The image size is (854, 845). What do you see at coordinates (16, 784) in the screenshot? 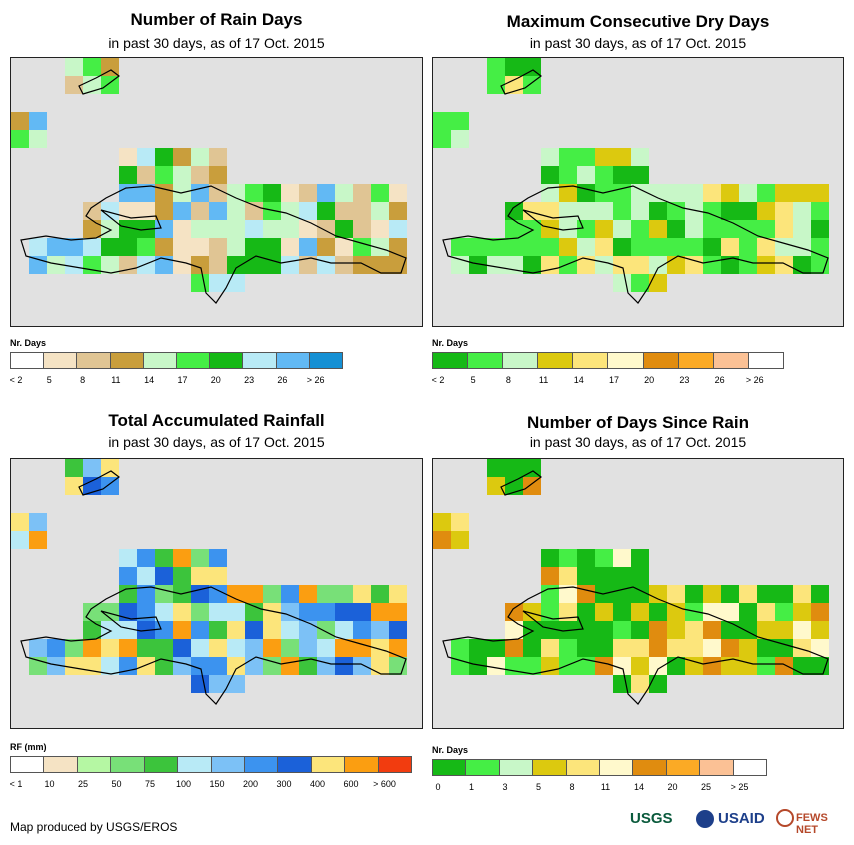
I see `legend-tick-label: < 1` at bounding box center [16, 784].